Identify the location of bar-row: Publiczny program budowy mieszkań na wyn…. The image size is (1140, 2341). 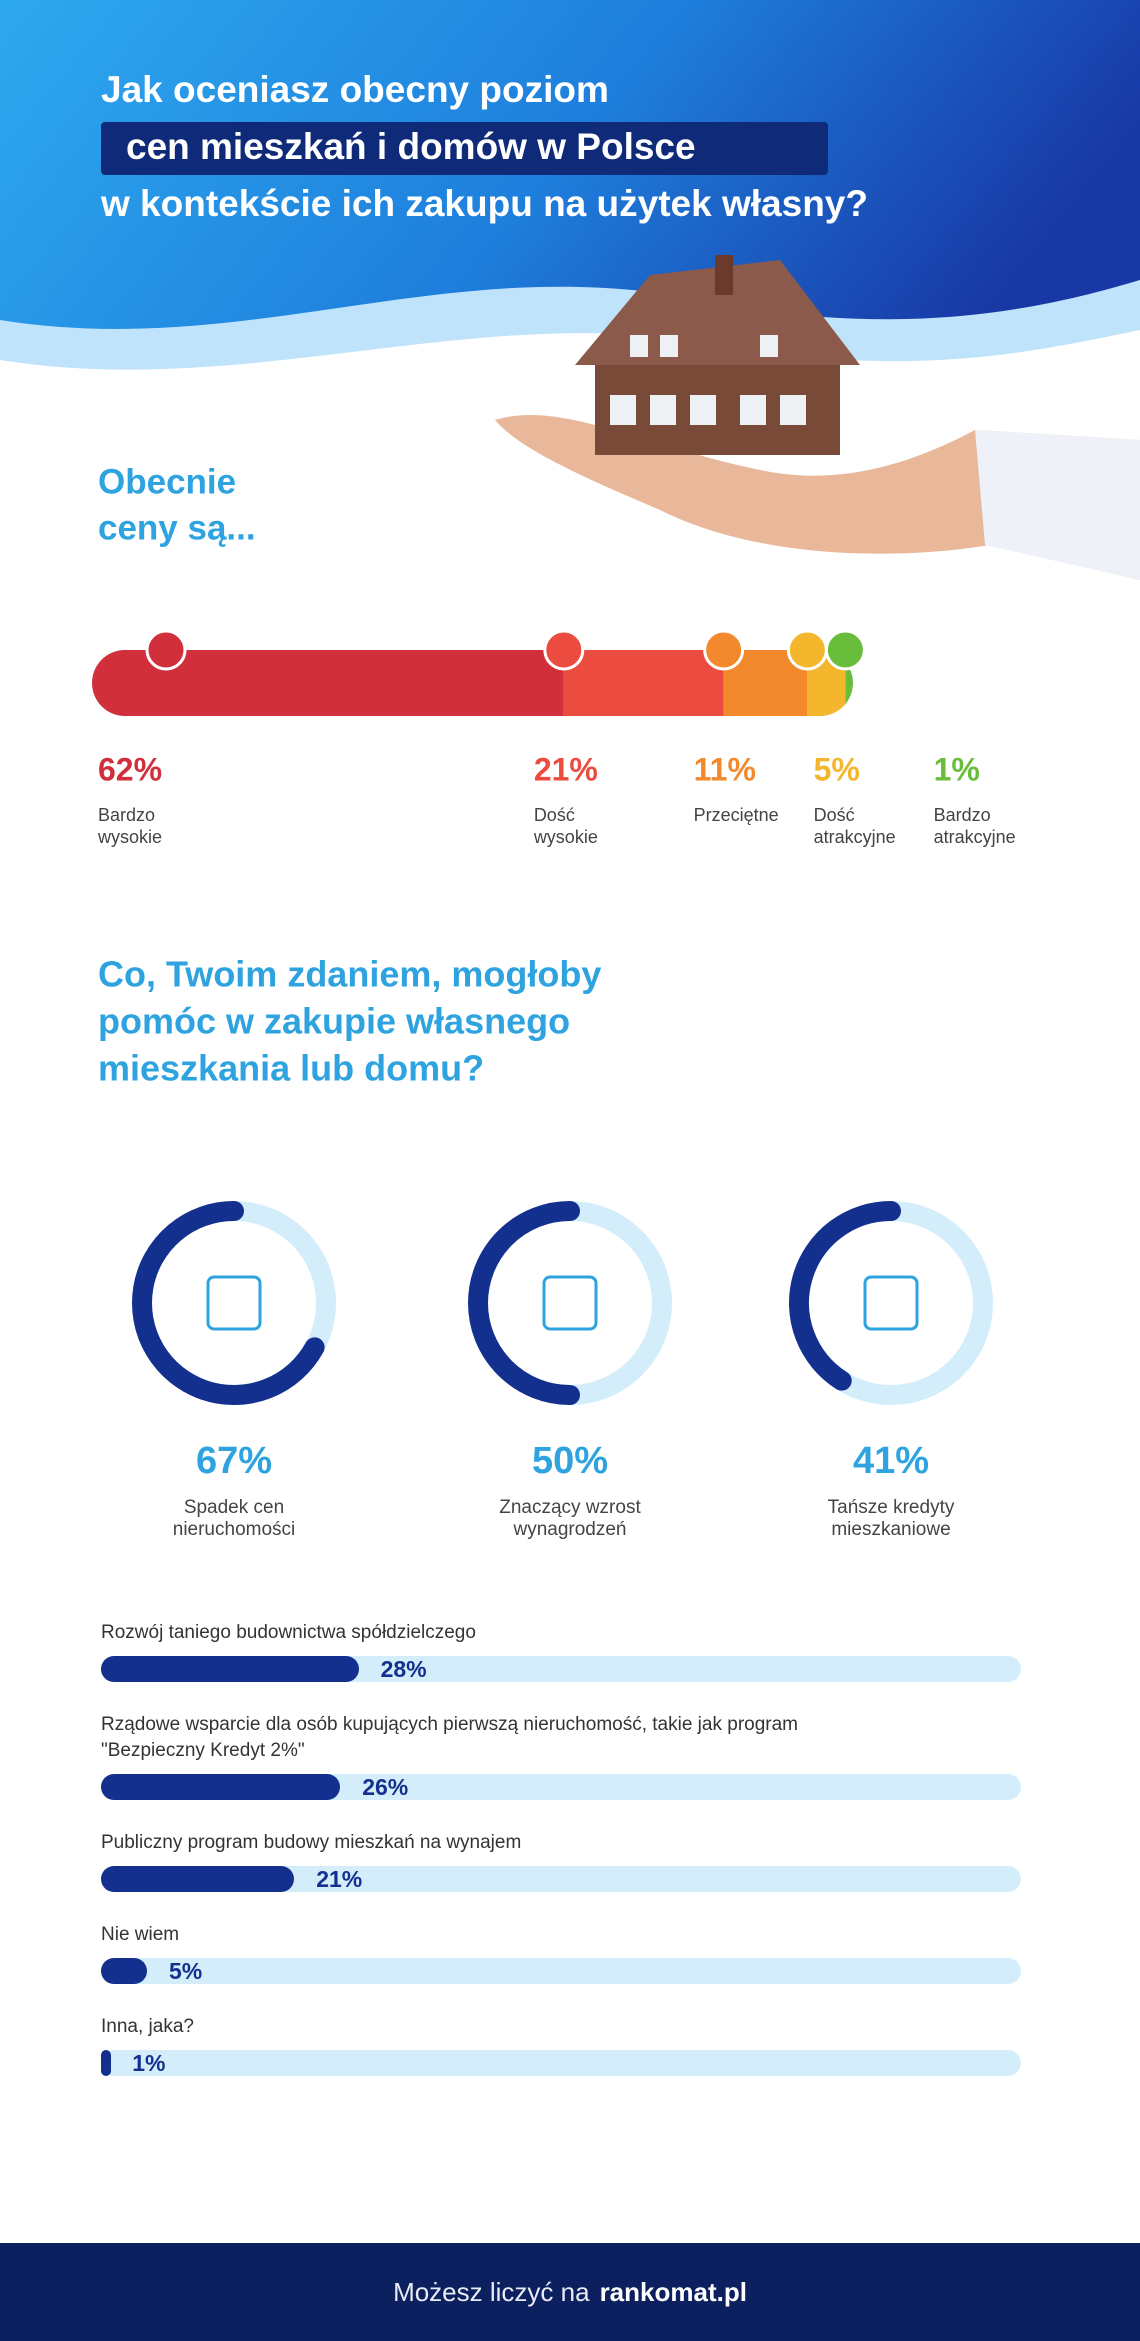
(561, 1861).